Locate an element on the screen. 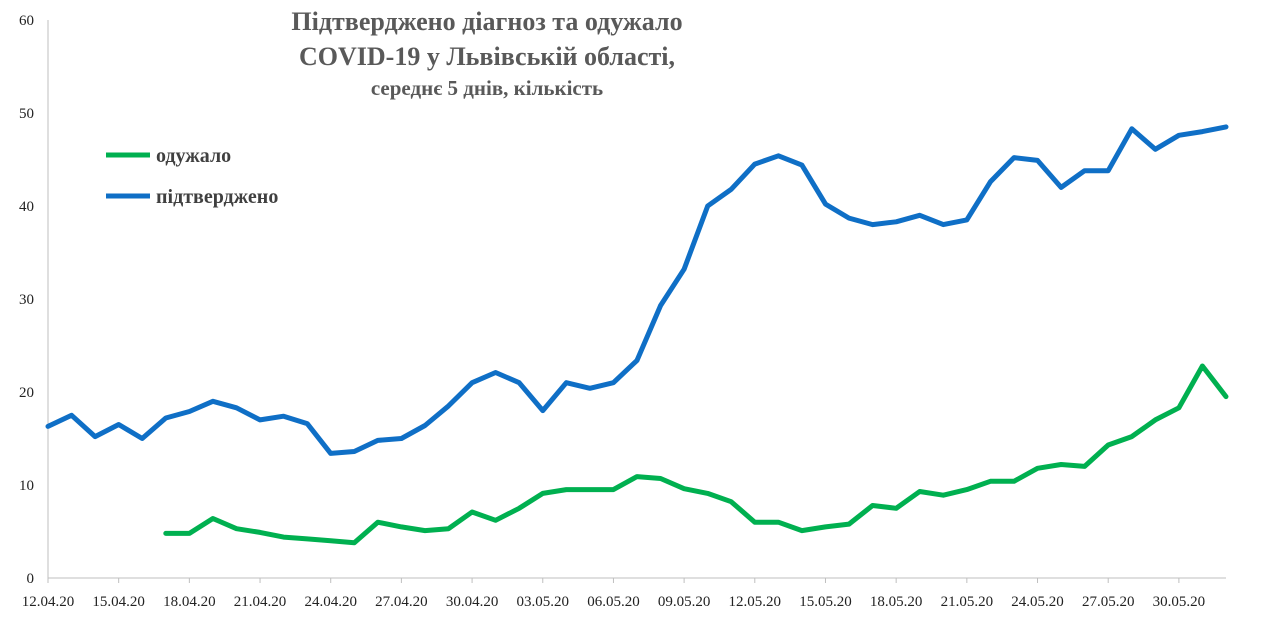 This screenshot has width=1275, height=617. x-tick-label: 27.04.20 is located at coordinates (401, 602).